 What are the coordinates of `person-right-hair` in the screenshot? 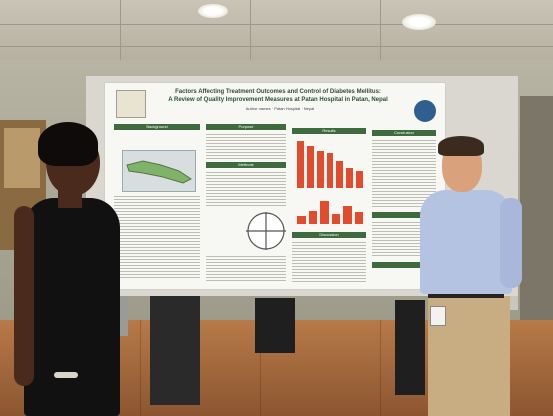 It's located at (461, 146).